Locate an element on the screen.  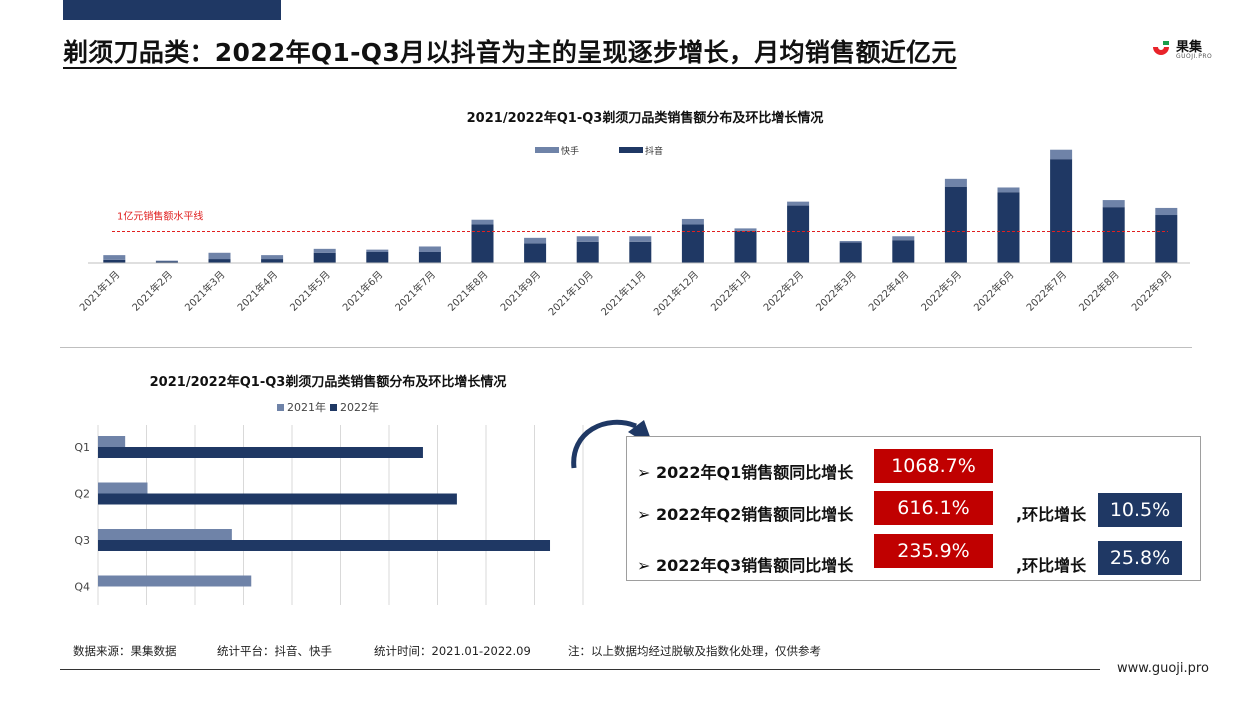
x-tick-label: 2022年9月 is located at coordinates (1152, 291).